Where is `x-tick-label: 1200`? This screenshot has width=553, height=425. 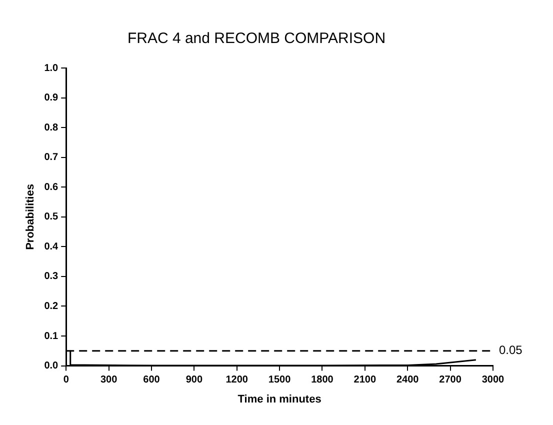 x-tick-label: 1200 is located at coordinates (237, 380).